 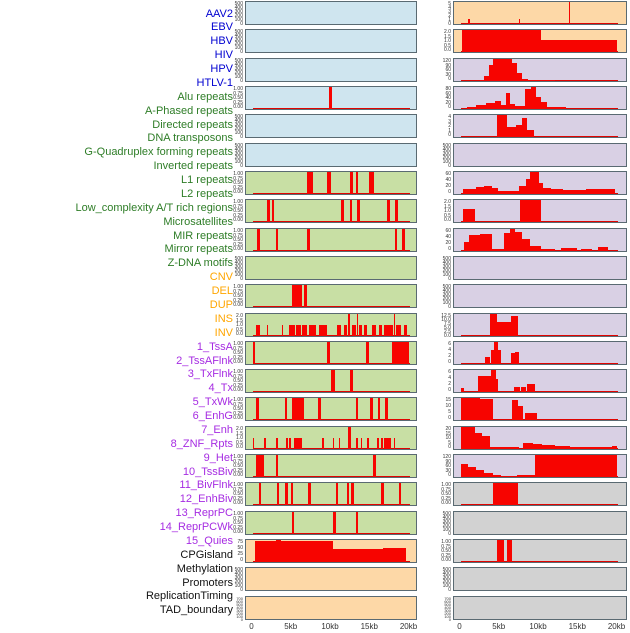 I want to click on y-axis-ticks-right-locus-9-het: 500 400 300 200 100 0, so click(x=439, y=297).